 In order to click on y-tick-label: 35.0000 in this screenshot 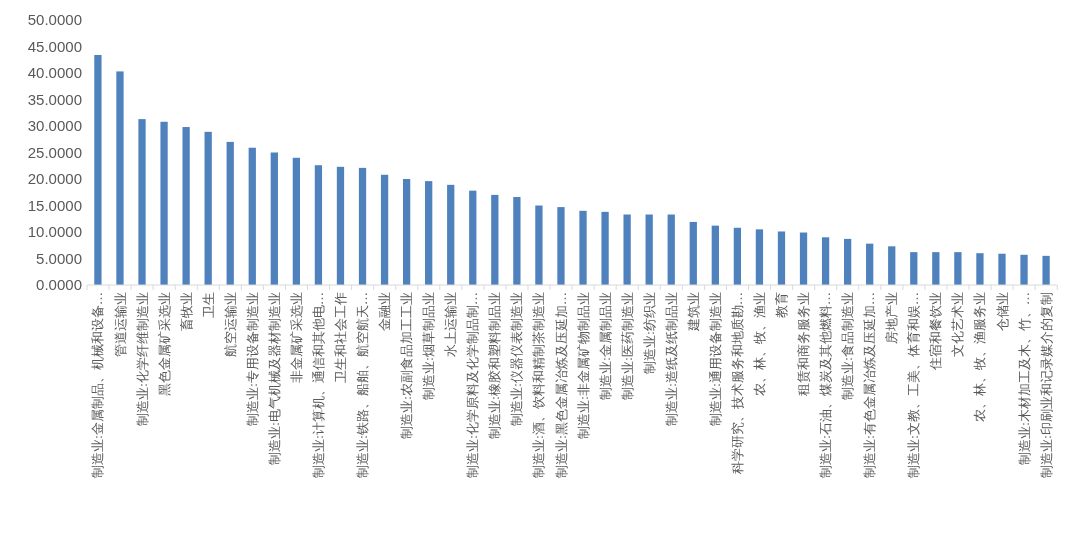, I will do `click(54, 99)`.